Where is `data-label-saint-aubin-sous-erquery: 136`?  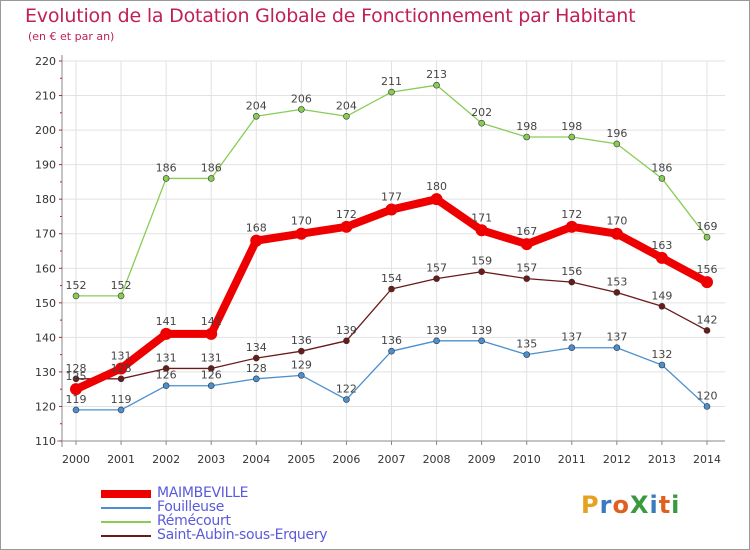 data-label-saint-aubin-sous-erquery: 136 is located at coordinates (301, 340).